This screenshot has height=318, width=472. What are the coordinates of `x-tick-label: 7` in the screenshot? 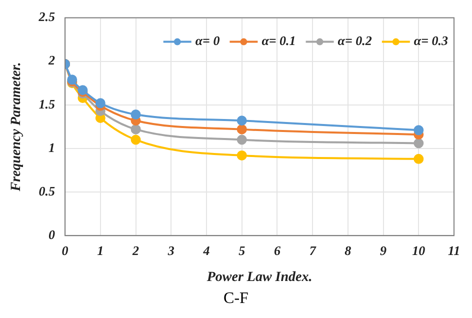 It's located at (312, 250).